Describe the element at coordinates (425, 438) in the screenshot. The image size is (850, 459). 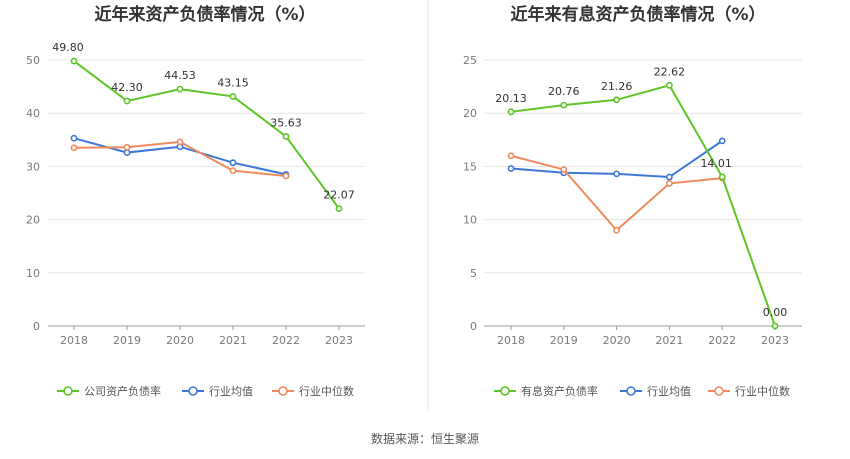
I see `source-note: 数据来源：恒生聚源` at that location.